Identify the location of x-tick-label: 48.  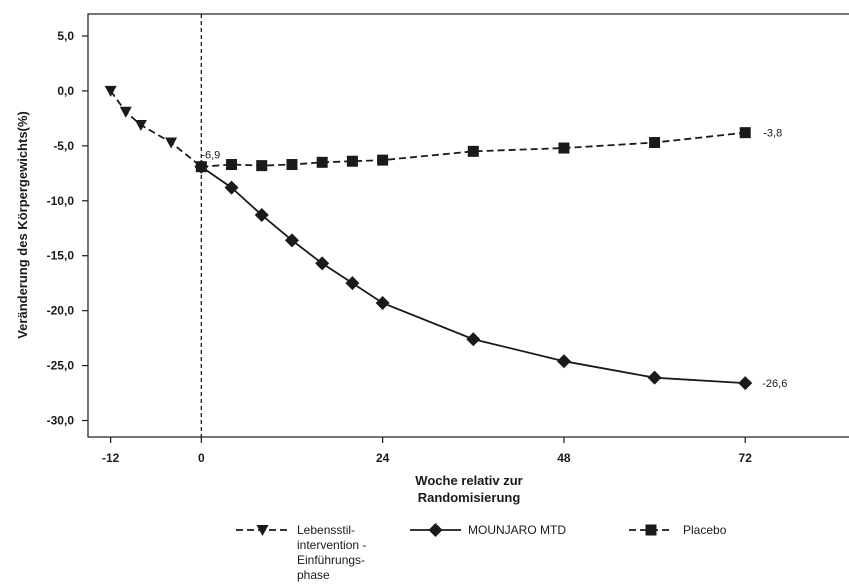
(564, 458).